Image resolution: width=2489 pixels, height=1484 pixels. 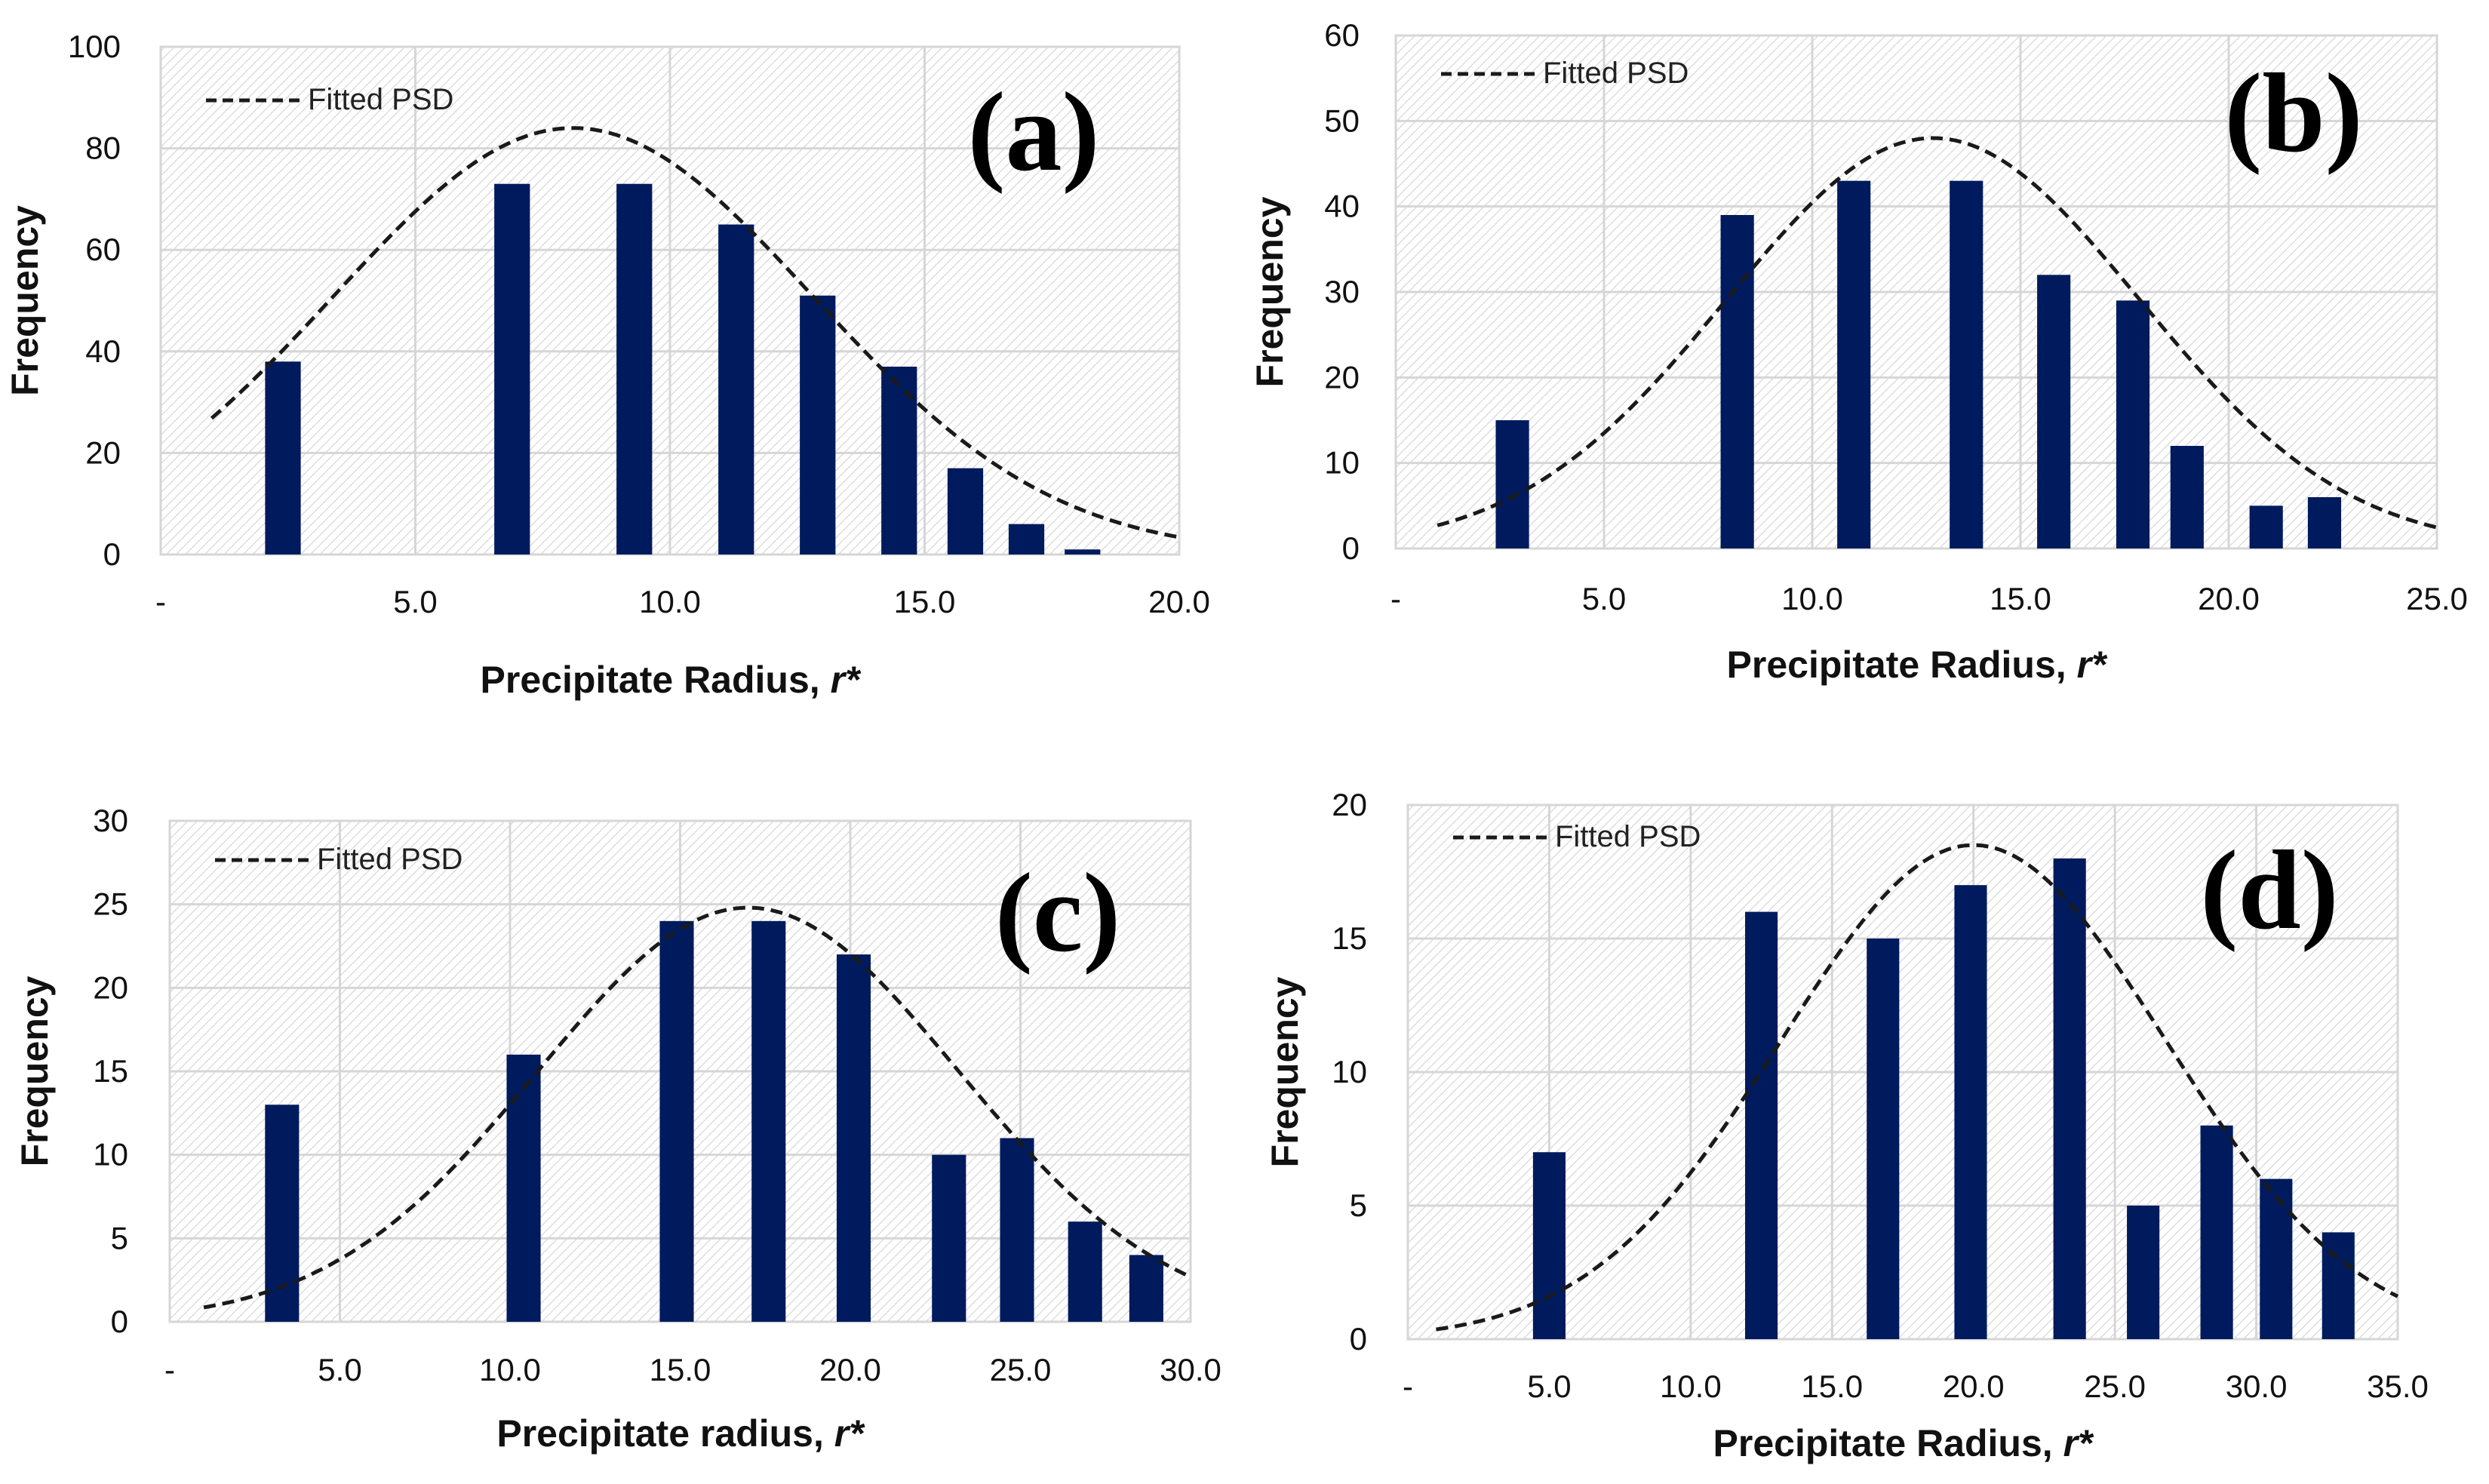 What do you see at coordinates (2269, 890) in the screenshot?
I see `panel-label: (d)` at bounding box center [2269, 890].